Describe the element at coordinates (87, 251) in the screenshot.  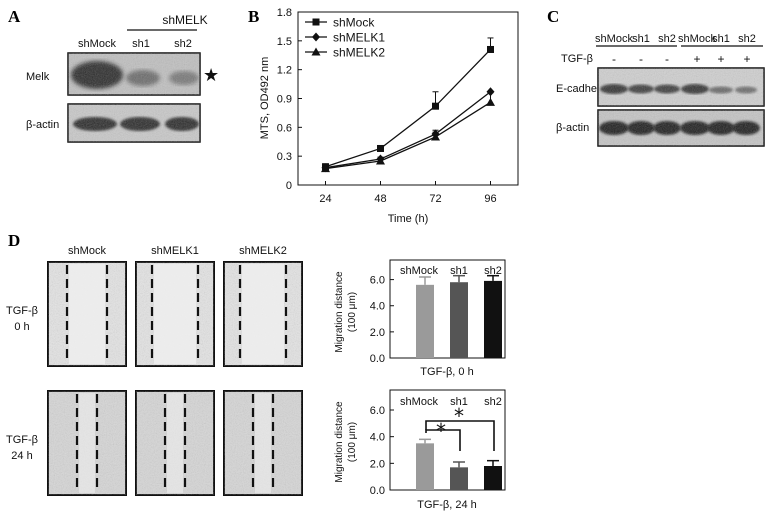
I see `column-label-shmock: shMock` at that location.